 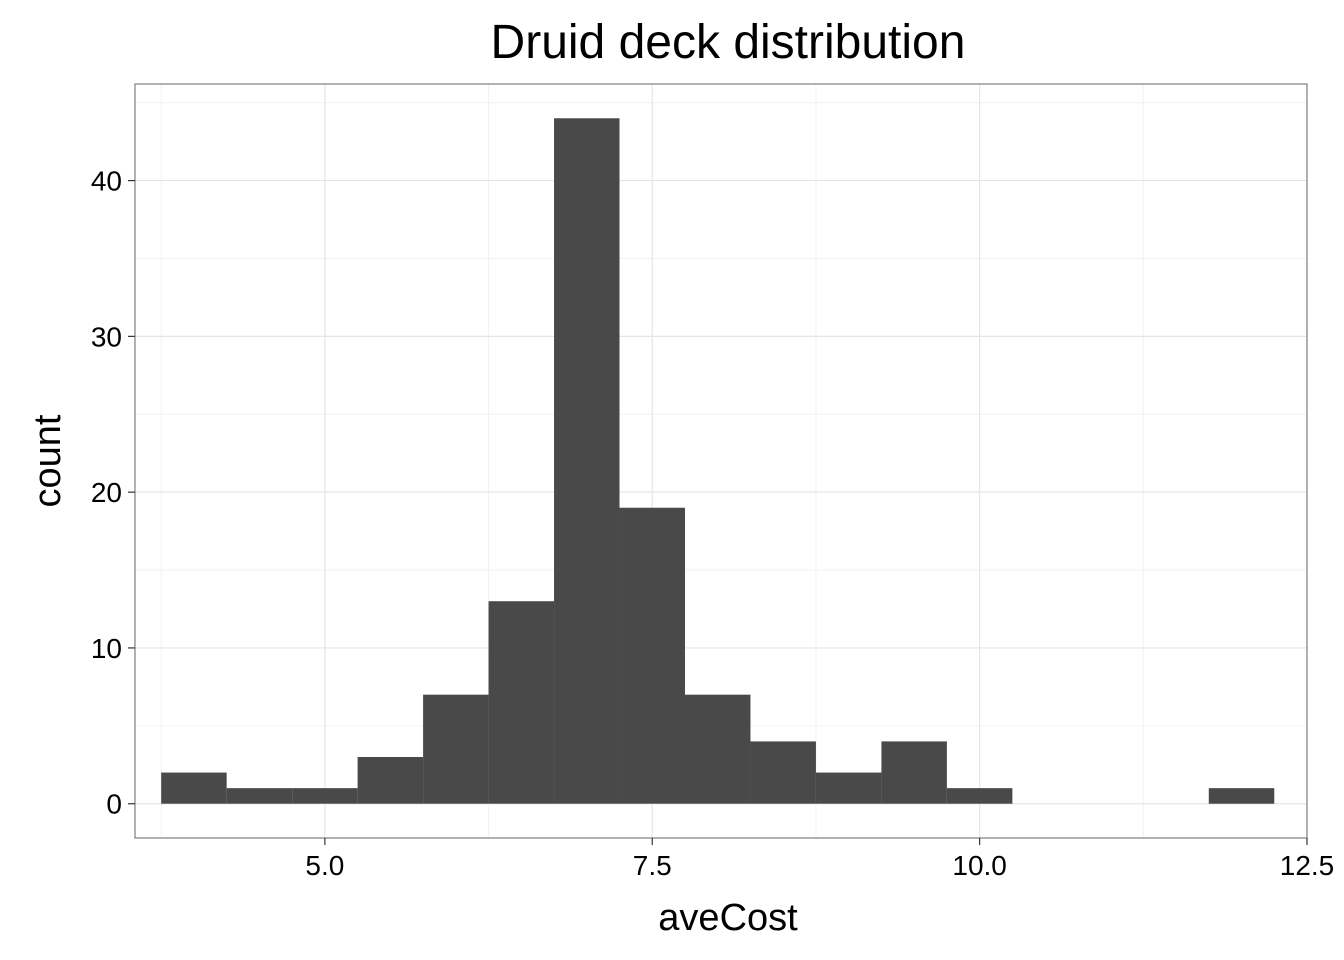 What do you see at coordinates (324, 865) in the screenshot?
I see `x-tick-label: 5.0` at bounding box center [324, 865].